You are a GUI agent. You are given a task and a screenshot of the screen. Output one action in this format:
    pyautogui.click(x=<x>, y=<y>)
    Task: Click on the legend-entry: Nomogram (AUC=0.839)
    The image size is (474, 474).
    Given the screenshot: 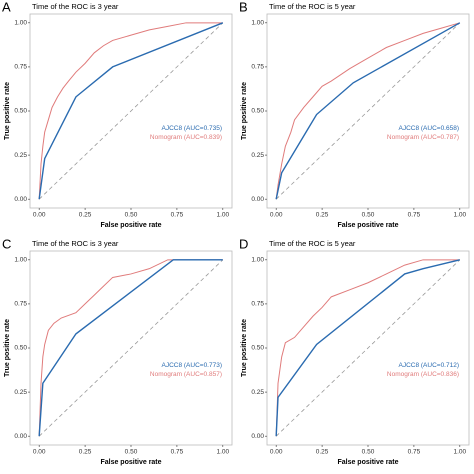 What is the action you would take?
    pyautogui.click(x=186, y=137)
    